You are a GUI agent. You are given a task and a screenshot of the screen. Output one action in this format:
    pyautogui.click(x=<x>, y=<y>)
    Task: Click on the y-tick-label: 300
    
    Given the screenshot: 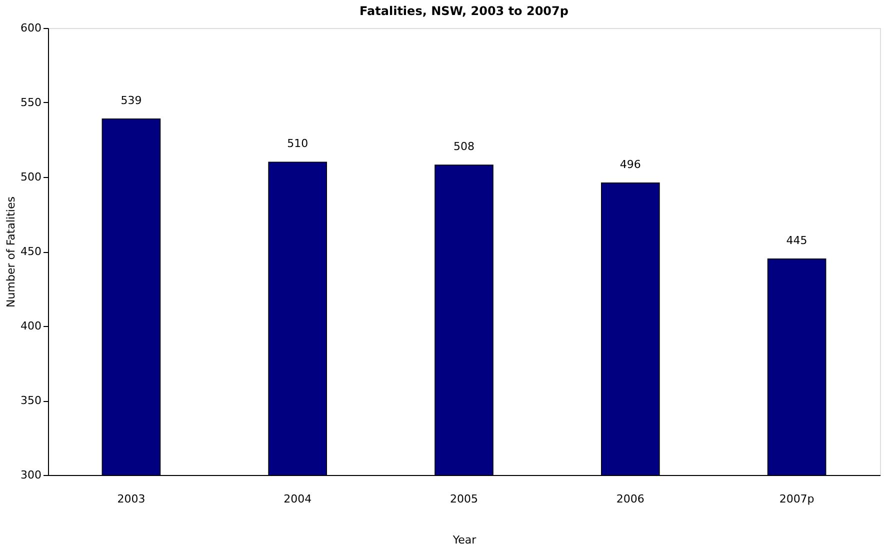 What is the action you would take?
    pyautogui.click(x=31, y=475)
    